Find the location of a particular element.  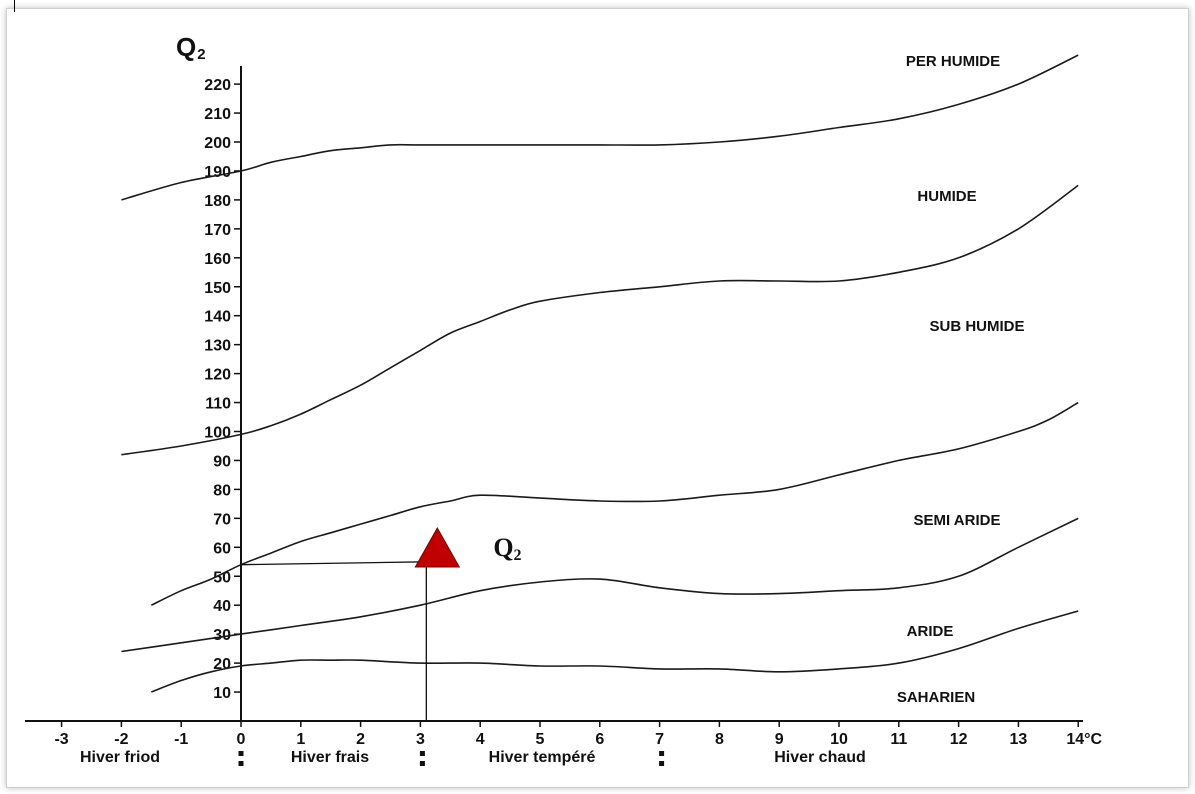

x-tick-label: 6 is located at coordinates (599, 739).